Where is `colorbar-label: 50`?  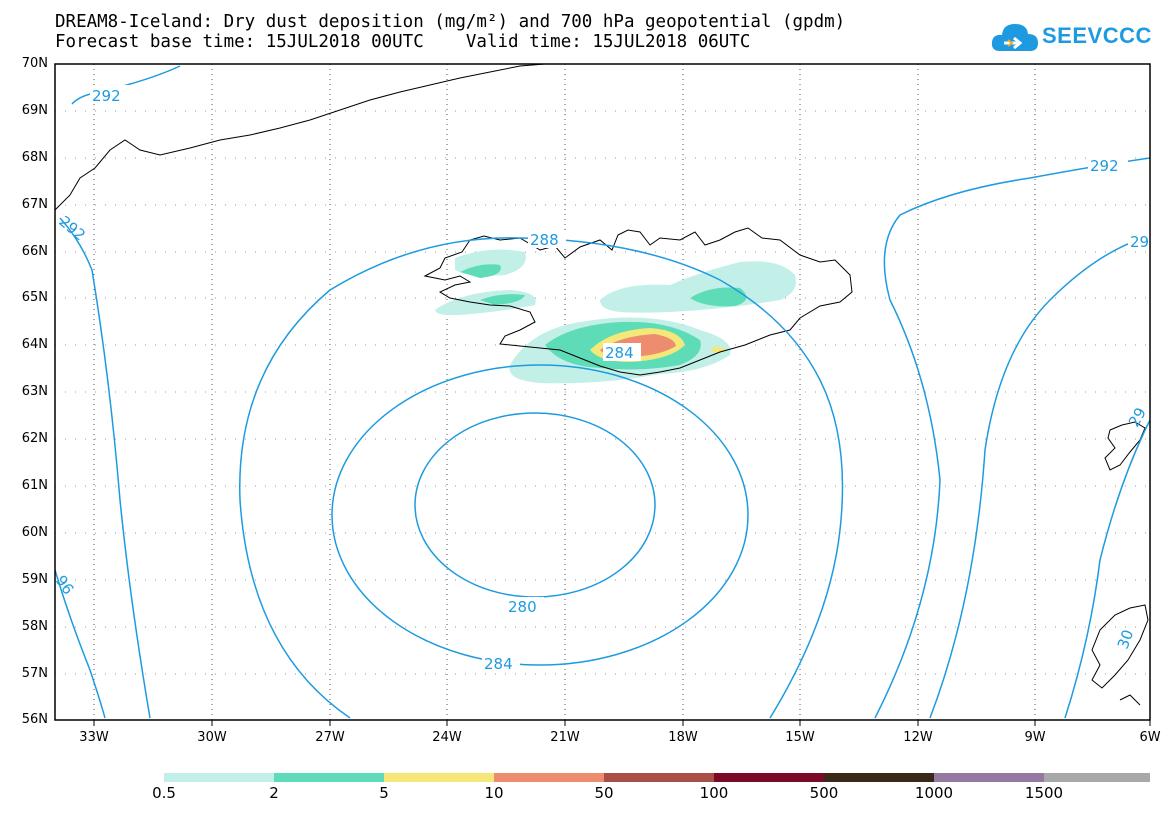
colorbar-label: 50 is located at coordinates (604, 793).